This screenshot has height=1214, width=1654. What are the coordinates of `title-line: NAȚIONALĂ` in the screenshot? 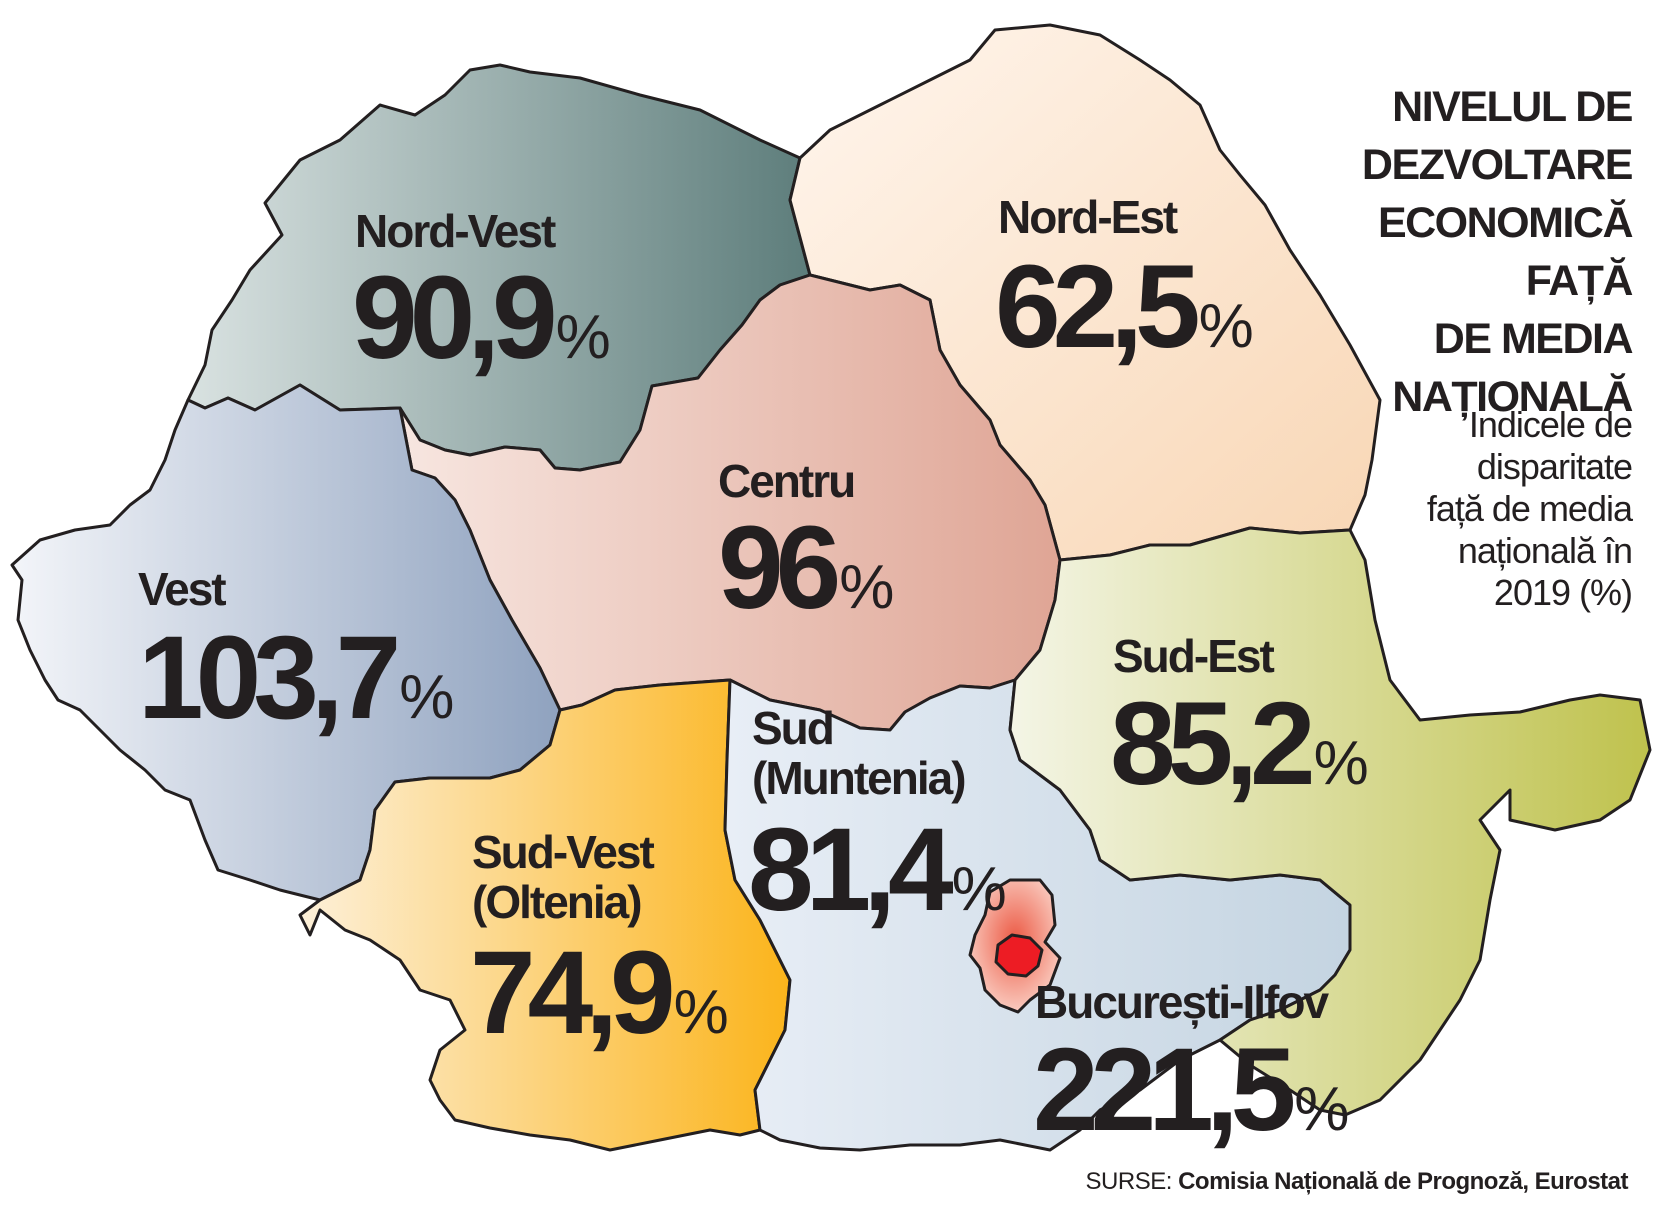 It's located at (1512, 397).